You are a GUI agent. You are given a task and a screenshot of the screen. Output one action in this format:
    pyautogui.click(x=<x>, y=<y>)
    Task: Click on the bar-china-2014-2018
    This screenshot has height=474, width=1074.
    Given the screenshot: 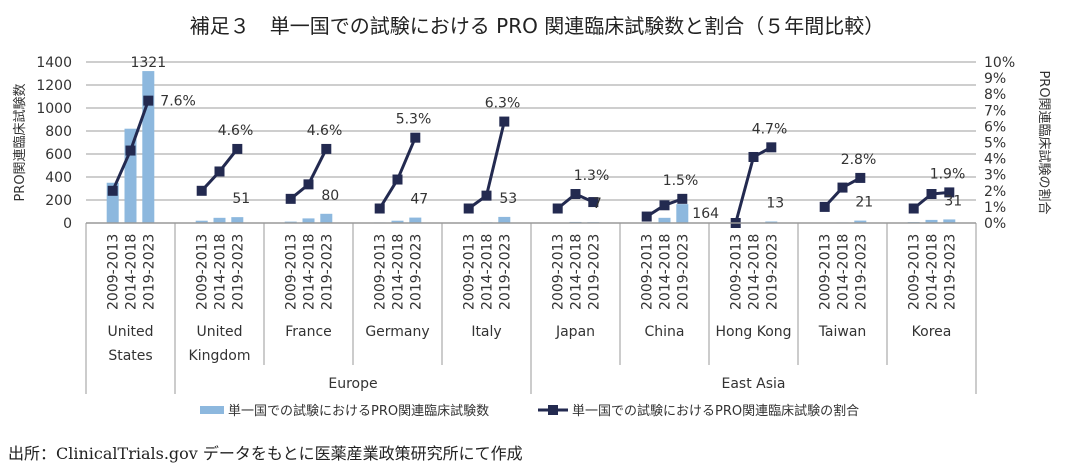 What is the action you would take?
    pyautogui.click(x=664, y=220)
    